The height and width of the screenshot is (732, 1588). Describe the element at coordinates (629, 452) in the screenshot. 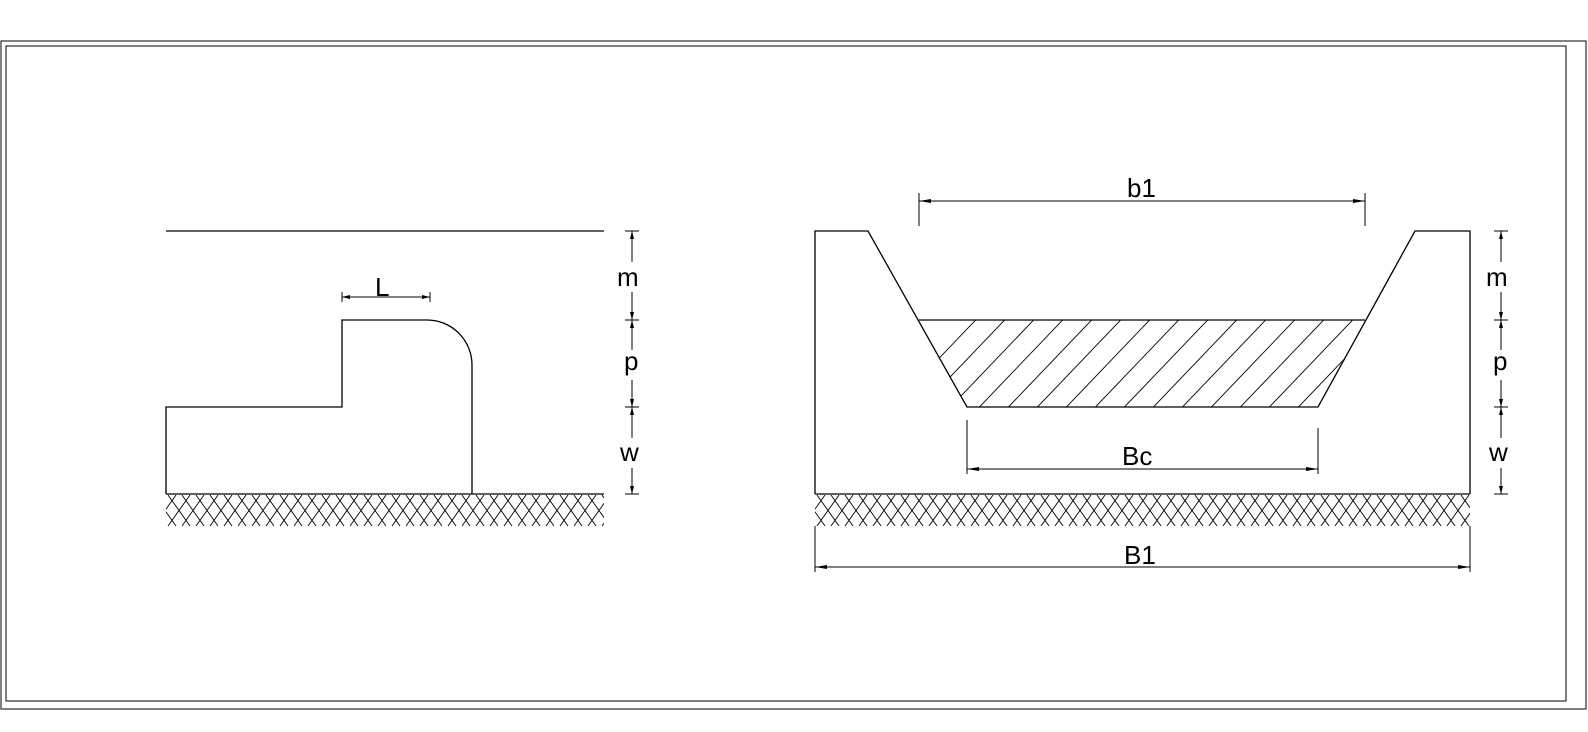

I see `dim-label-w-left: w` at that location.